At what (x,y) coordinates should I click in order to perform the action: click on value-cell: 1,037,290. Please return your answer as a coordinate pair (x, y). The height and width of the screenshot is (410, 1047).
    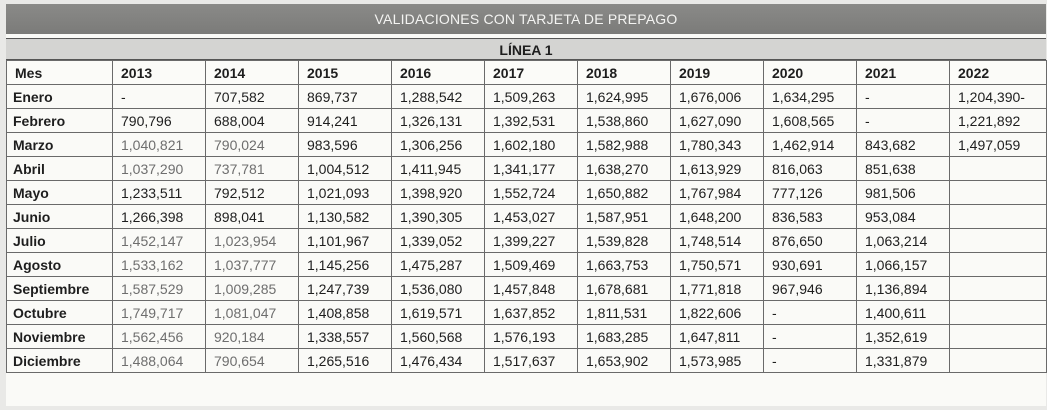
    Looking at the image, I should click on (159, 168).